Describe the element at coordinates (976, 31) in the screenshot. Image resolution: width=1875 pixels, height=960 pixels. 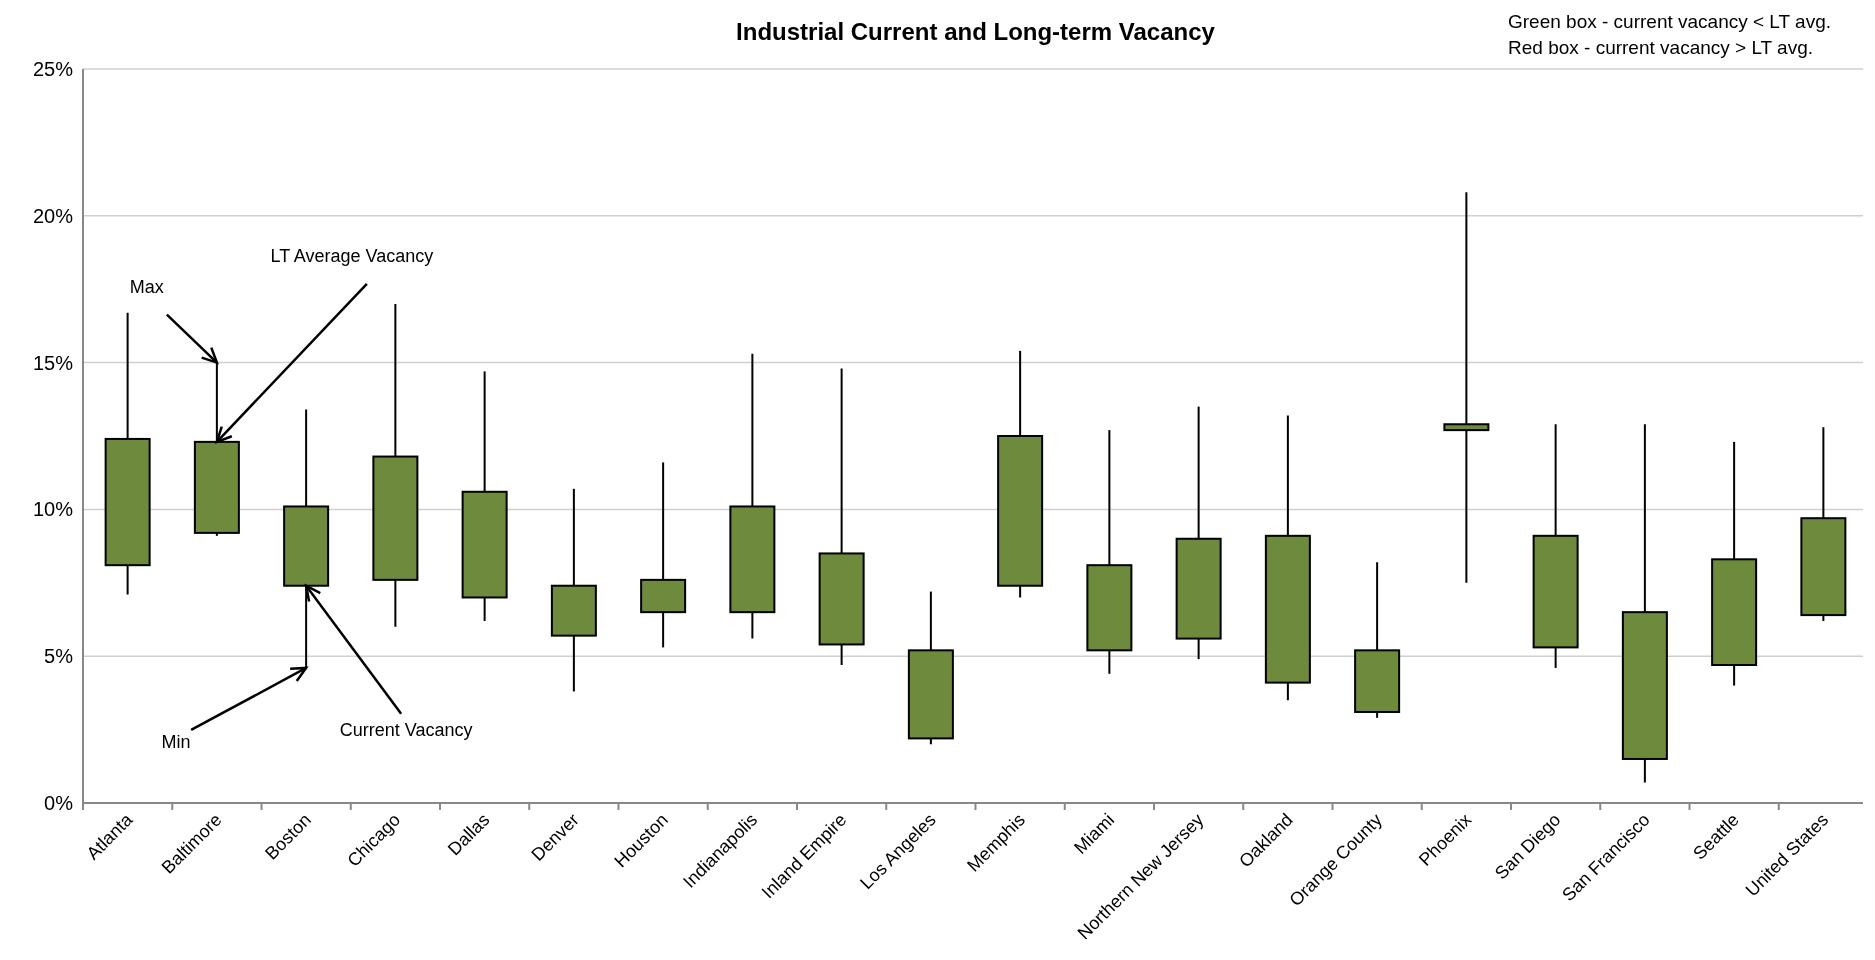
I see `chart-title: Industrial Current and Long-term Vacancy` at that location.